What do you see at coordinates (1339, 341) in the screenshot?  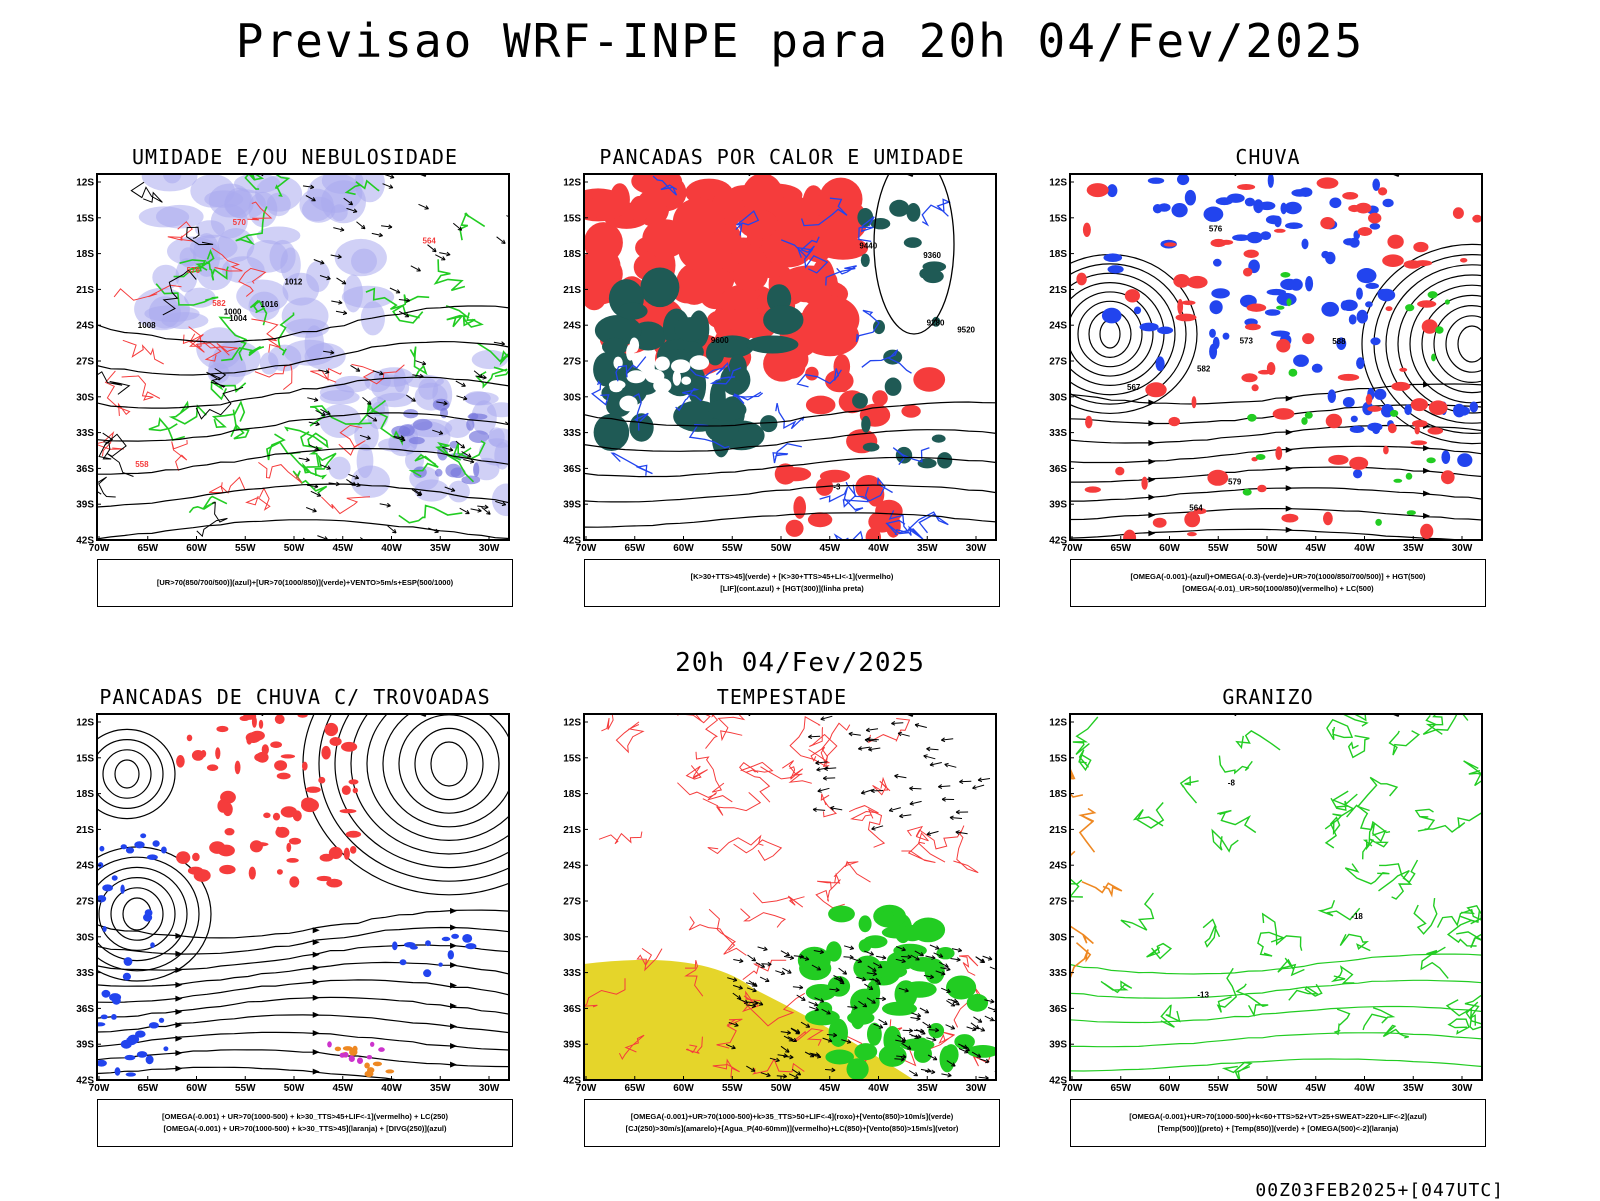 I see `contour-label: 588` at bounding box center [1339, 341].